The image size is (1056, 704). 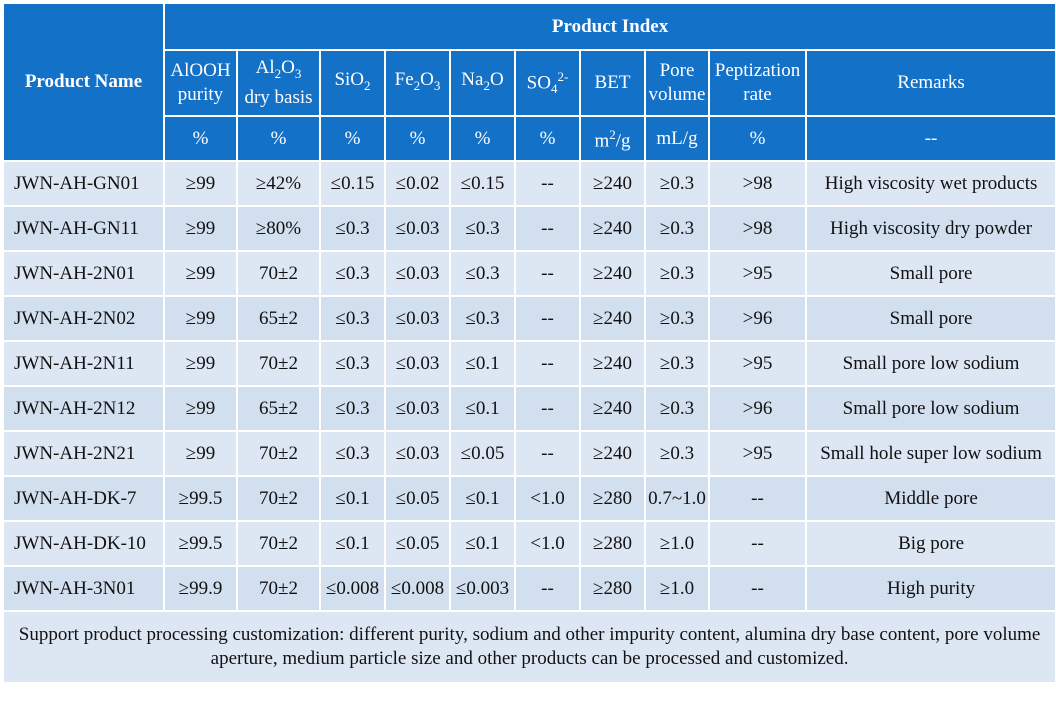 I want to click on product-name-cell: JWN-AH-3N01, so click(x=83, y=588).